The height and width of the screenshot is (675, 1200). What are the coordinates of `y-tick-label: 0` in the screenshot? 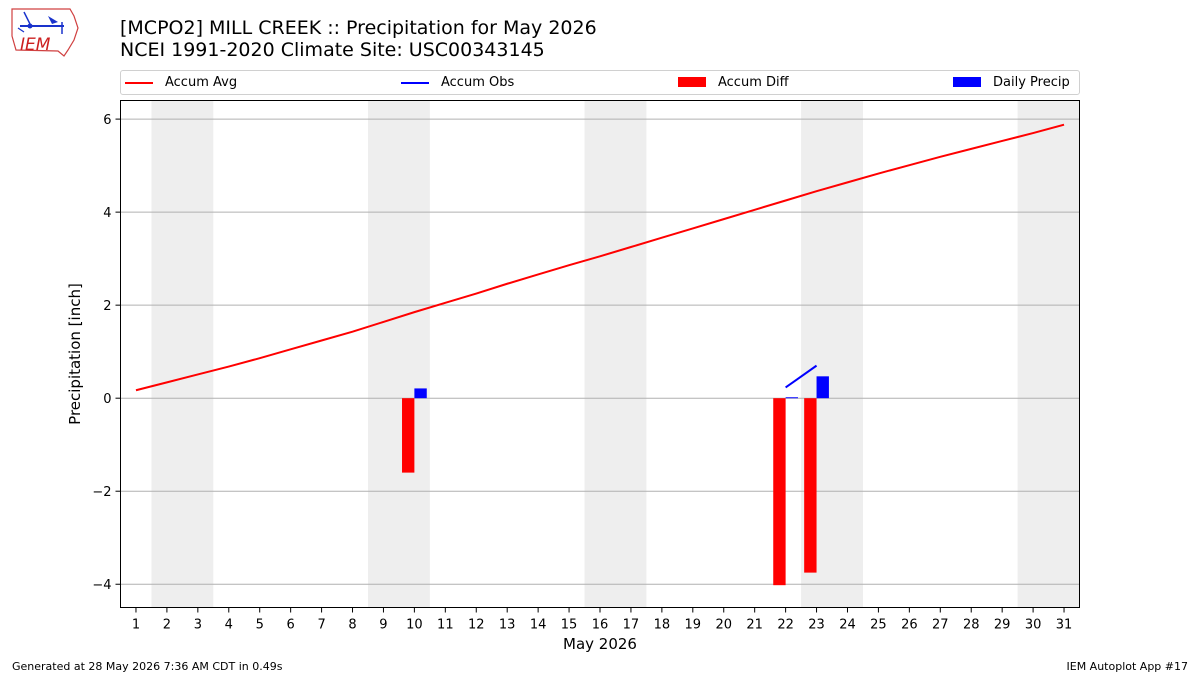 It's located at (107, 399).